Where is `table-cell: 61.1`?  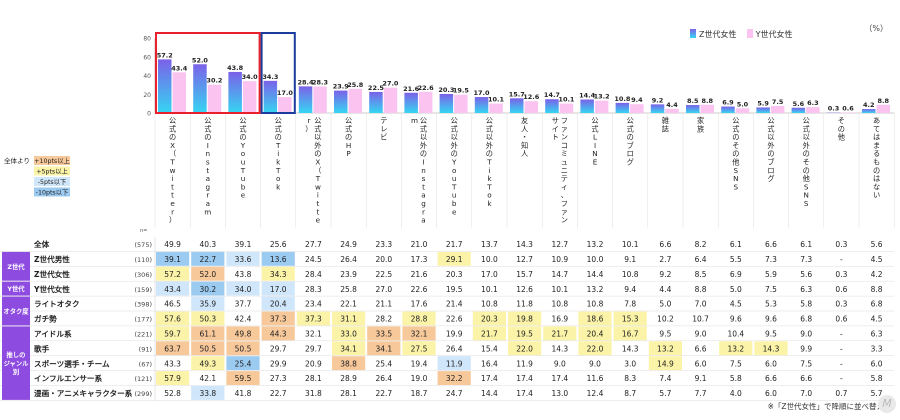
table-cell: 61.1 is located at coordinates (207, 334).